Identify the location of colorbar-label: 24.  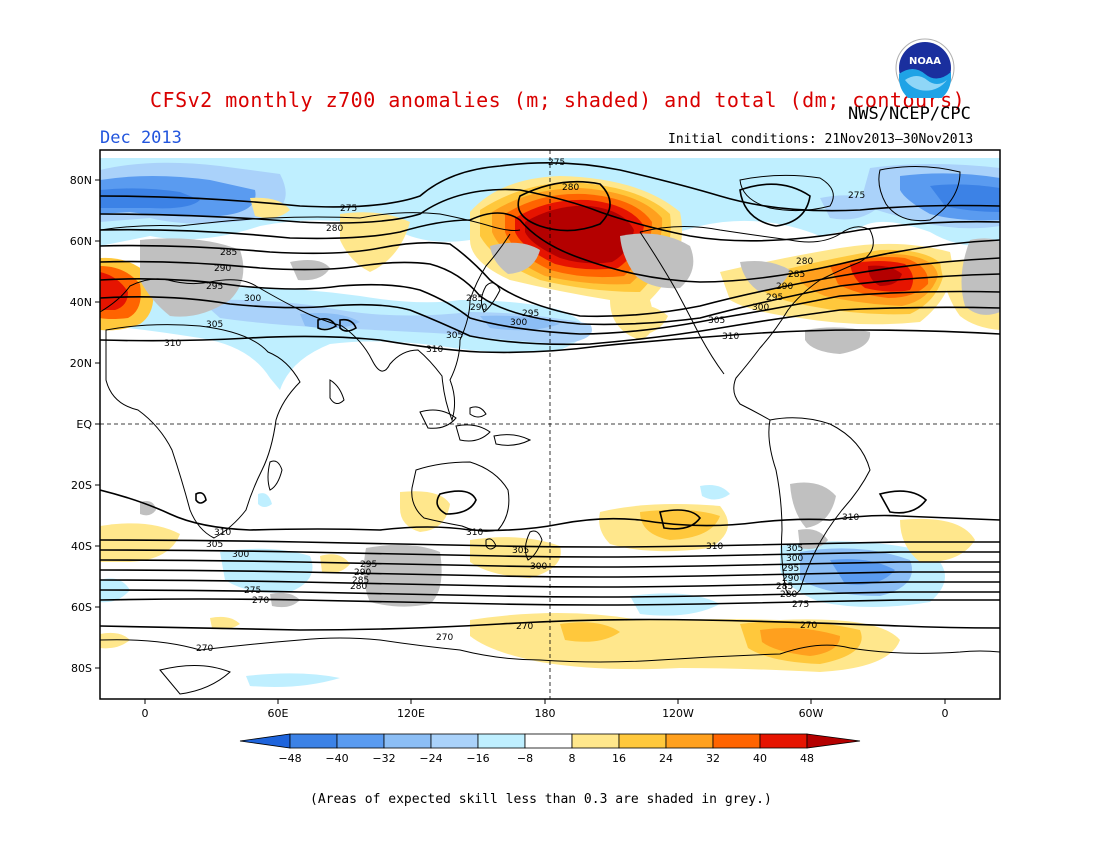
(666, 758).